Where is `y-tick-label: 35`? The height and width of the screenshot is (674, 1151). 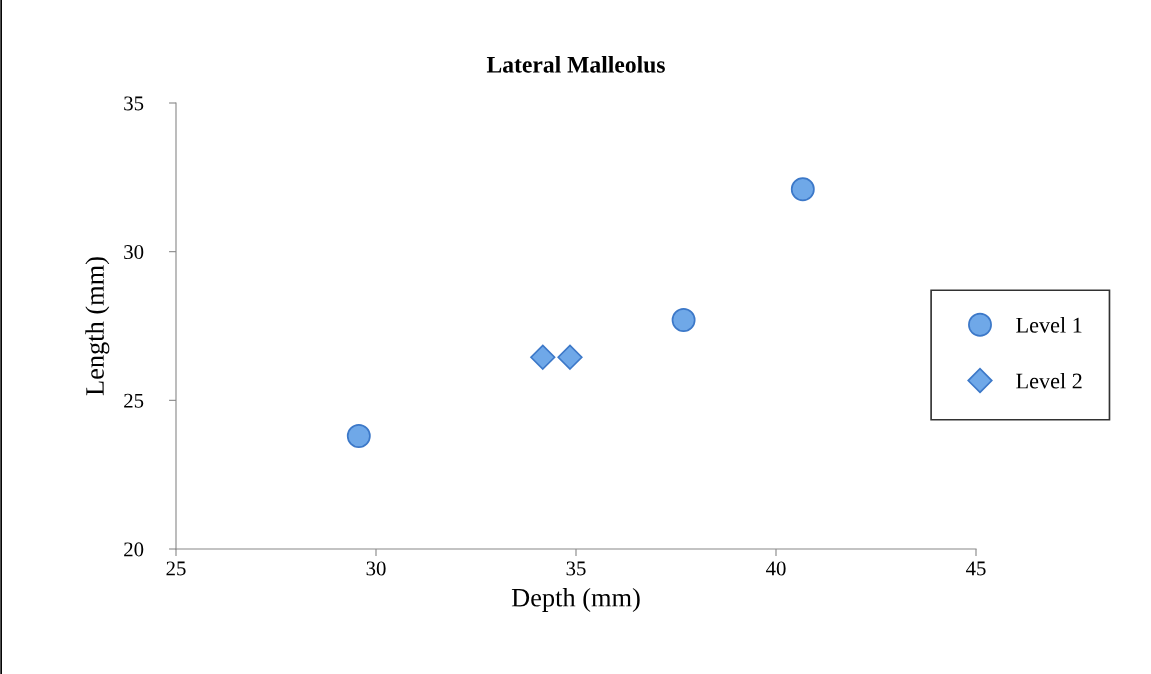
y-tick-label: 35 is located at coordinates (134, 103).